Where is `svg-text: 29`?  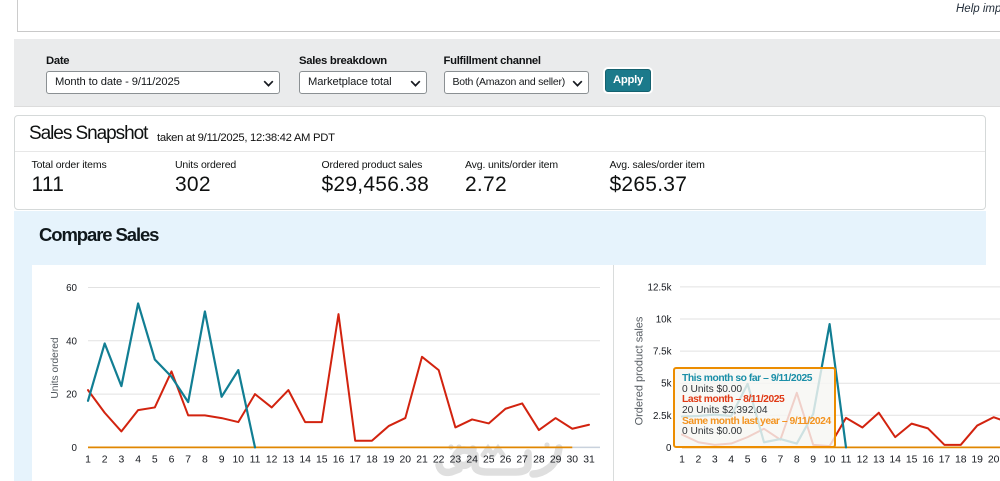
svg-text: 29 is located at coordinates (556, 460).